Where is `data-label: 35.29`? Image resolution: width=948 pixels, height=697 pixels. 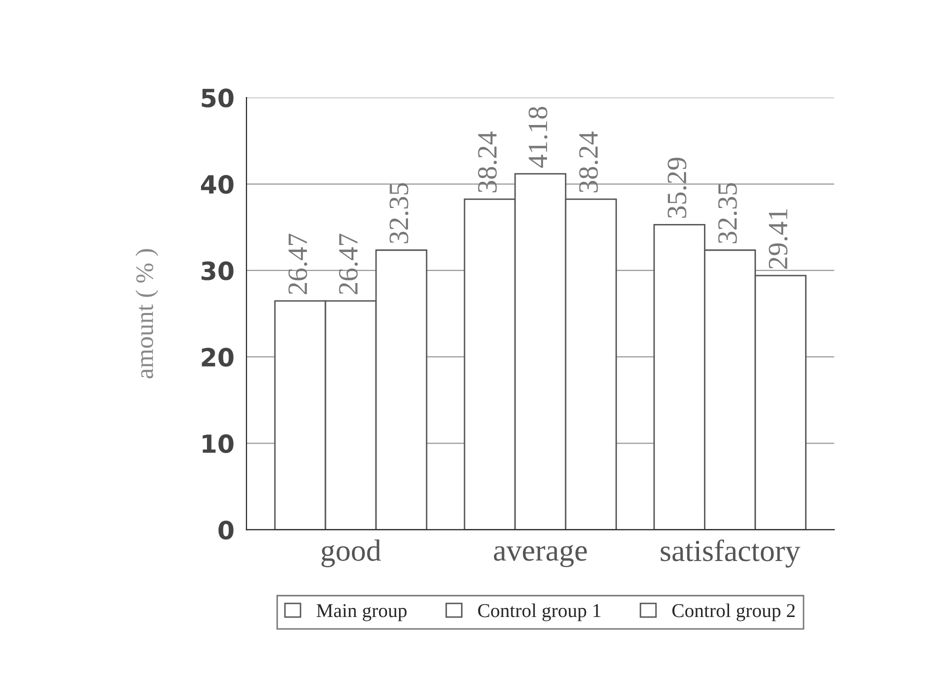 data-label: 35.29 is located at coordinates (677, 188).